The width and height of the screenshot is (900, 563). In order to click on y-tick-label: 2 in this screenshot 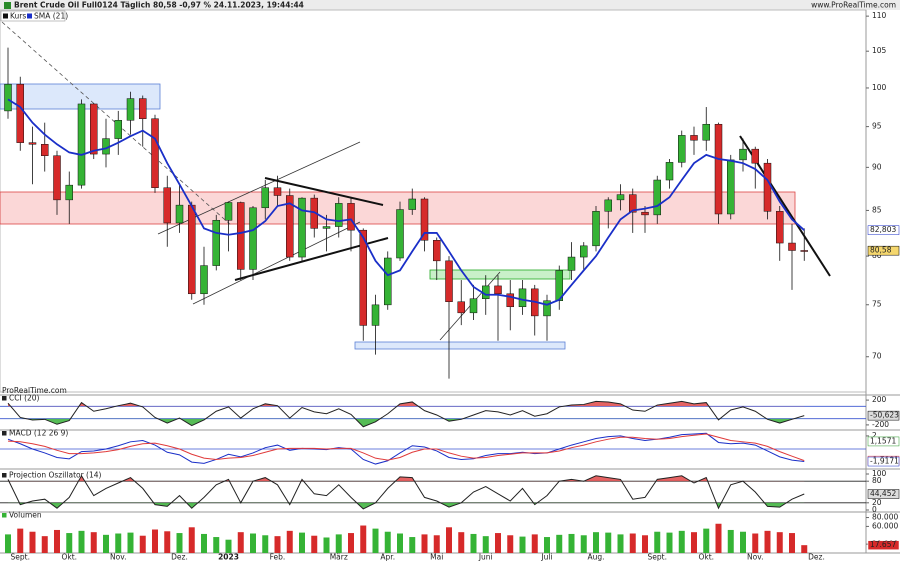, I will do `click(874, 435)`.